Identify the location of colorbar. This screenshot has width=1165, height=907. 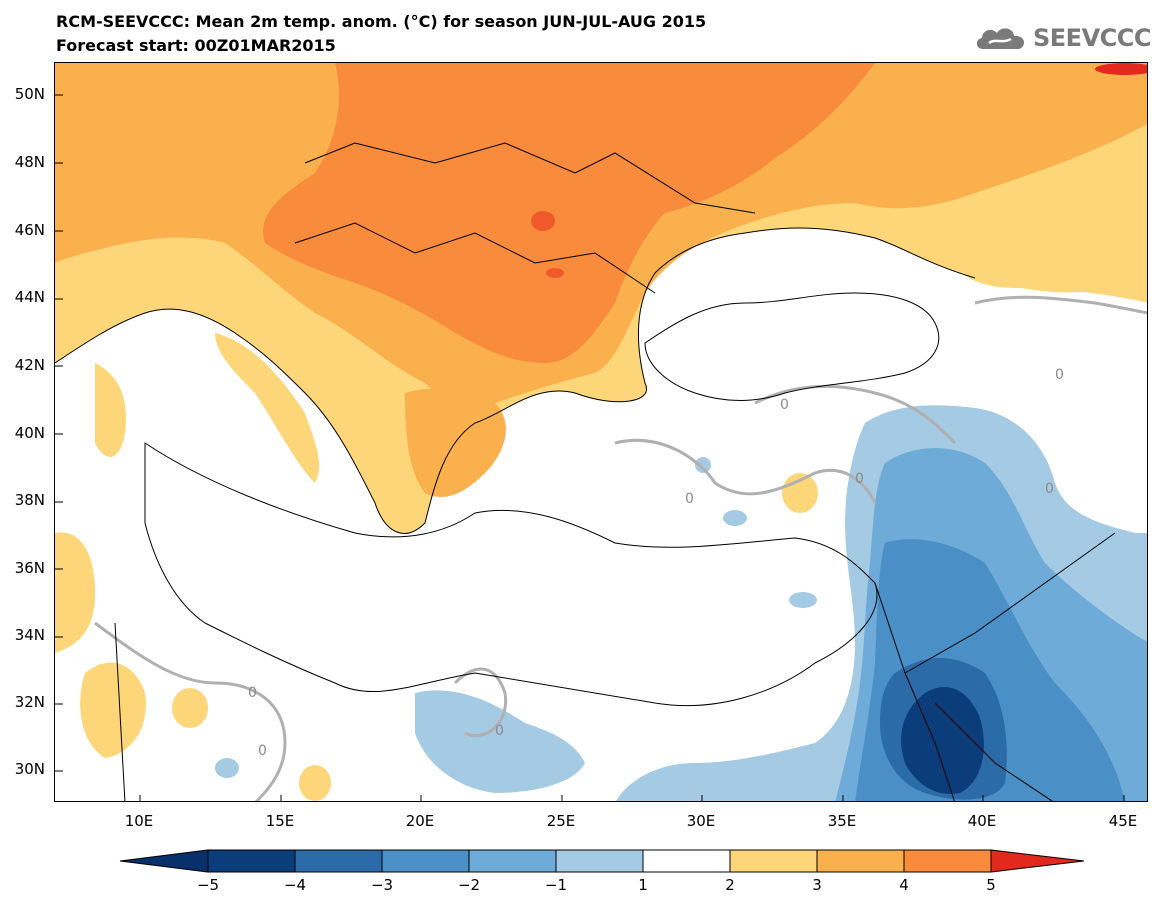
(602, 861).